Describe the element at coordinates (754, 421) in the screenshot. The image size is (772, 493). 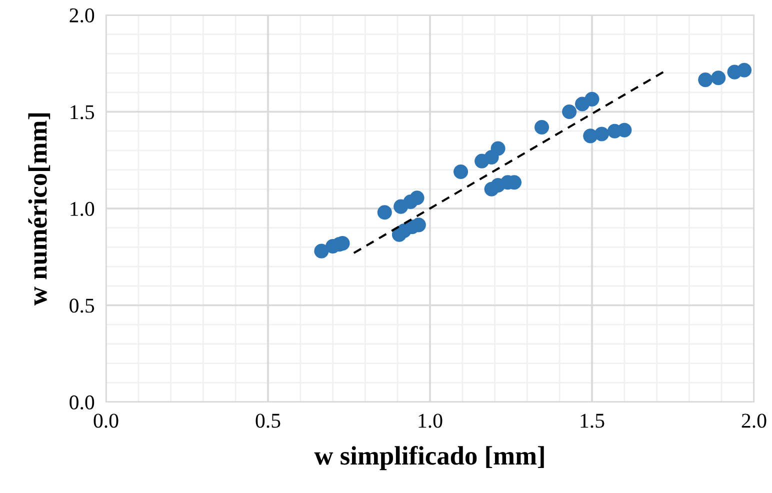
I see `x-tick-label: 2.0` at that location.